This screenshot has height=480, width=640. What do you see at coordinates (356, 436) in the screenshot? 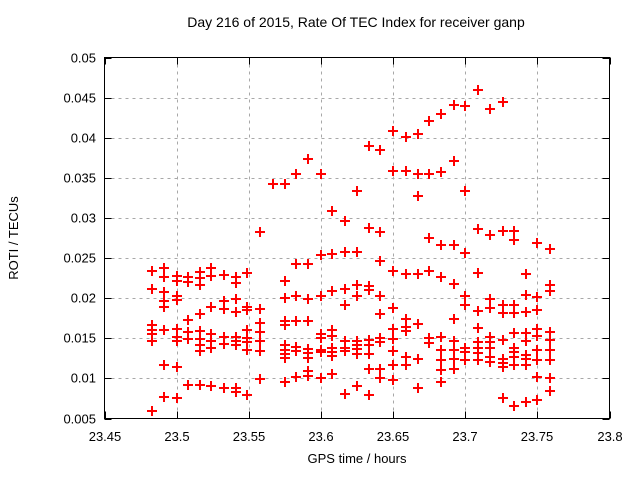
I see `x-tick-labels: 23.45 23.5 23.55 23.6 23.65 23.7 23.75 23.8` at bounding box center [356, 436].